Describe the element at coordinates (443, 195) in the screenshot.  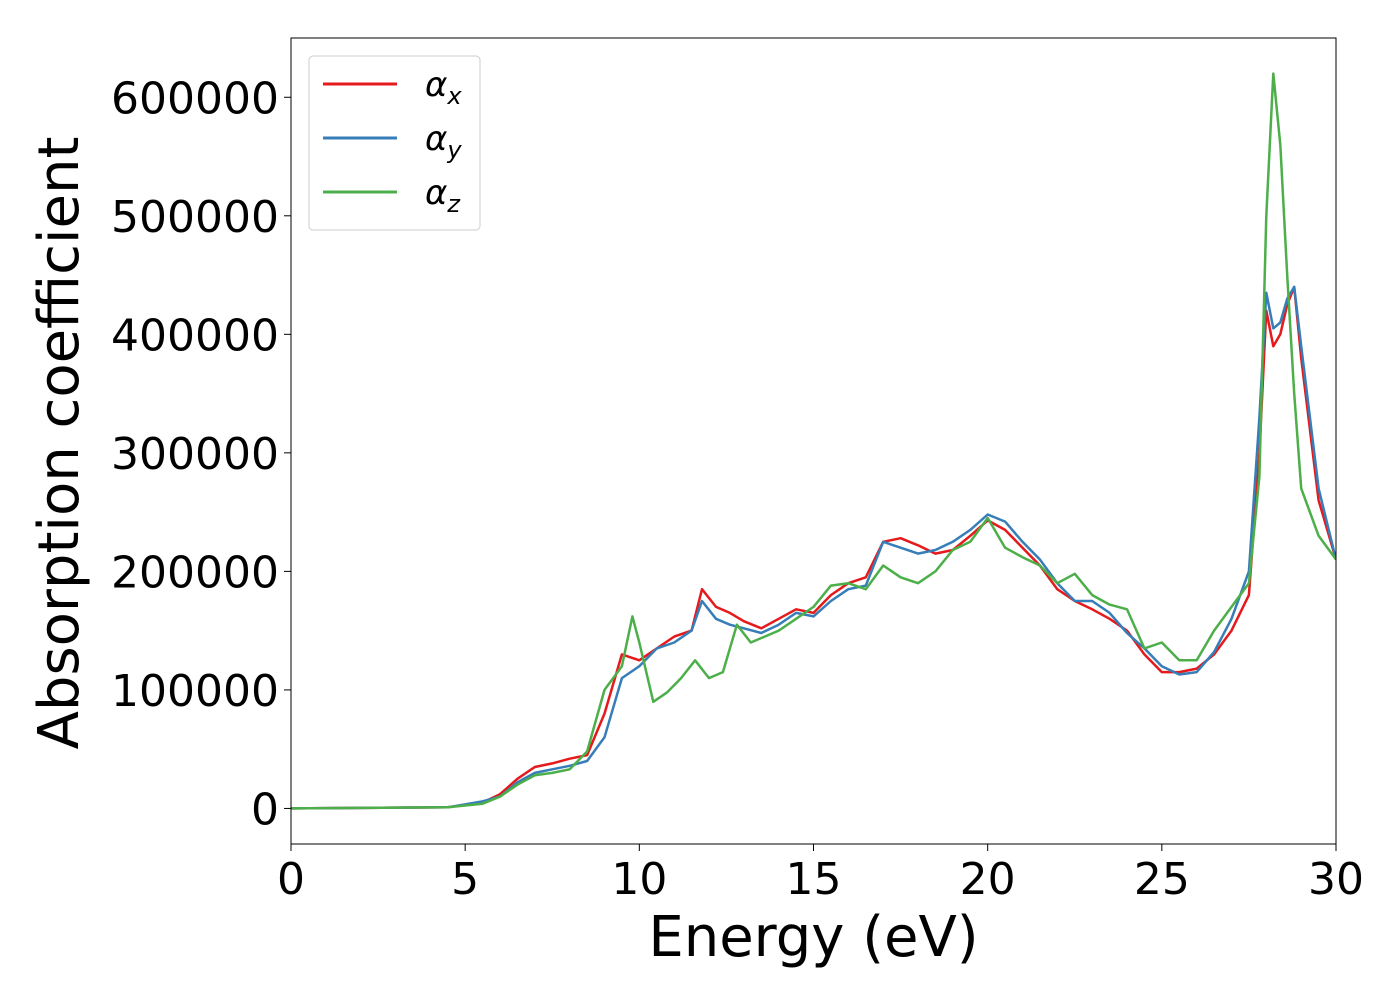
I see `legend-label-z: αz` at that location.